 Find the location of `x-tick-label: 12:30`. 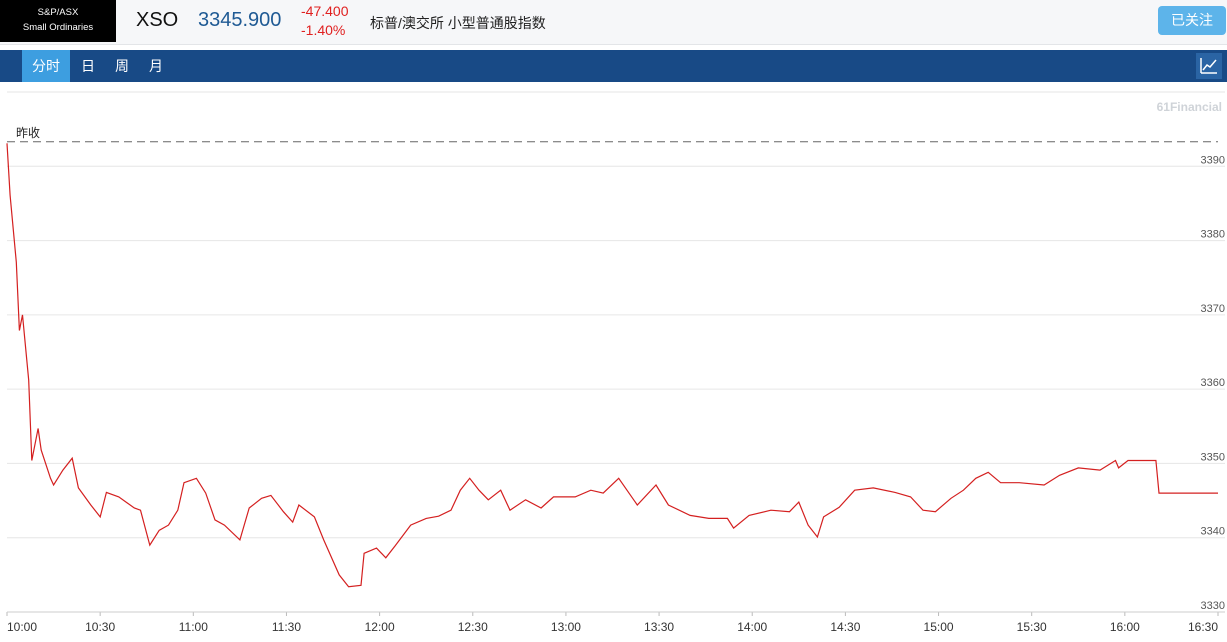

x-tick-label: 12:30 is located at coordinates (473, 627).